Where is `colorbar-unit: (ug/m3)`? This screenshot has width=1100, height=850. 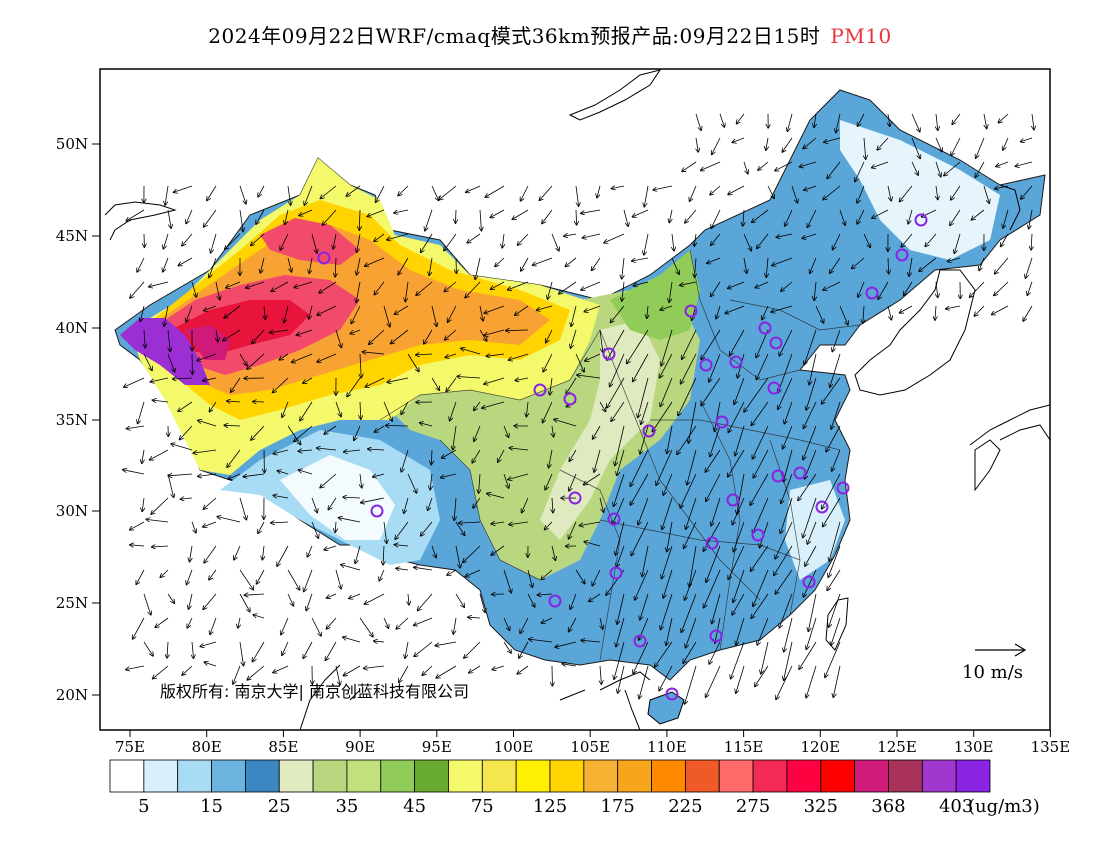 colorbar-unit: (ug/m3) is located at coordinates (1004, 806).